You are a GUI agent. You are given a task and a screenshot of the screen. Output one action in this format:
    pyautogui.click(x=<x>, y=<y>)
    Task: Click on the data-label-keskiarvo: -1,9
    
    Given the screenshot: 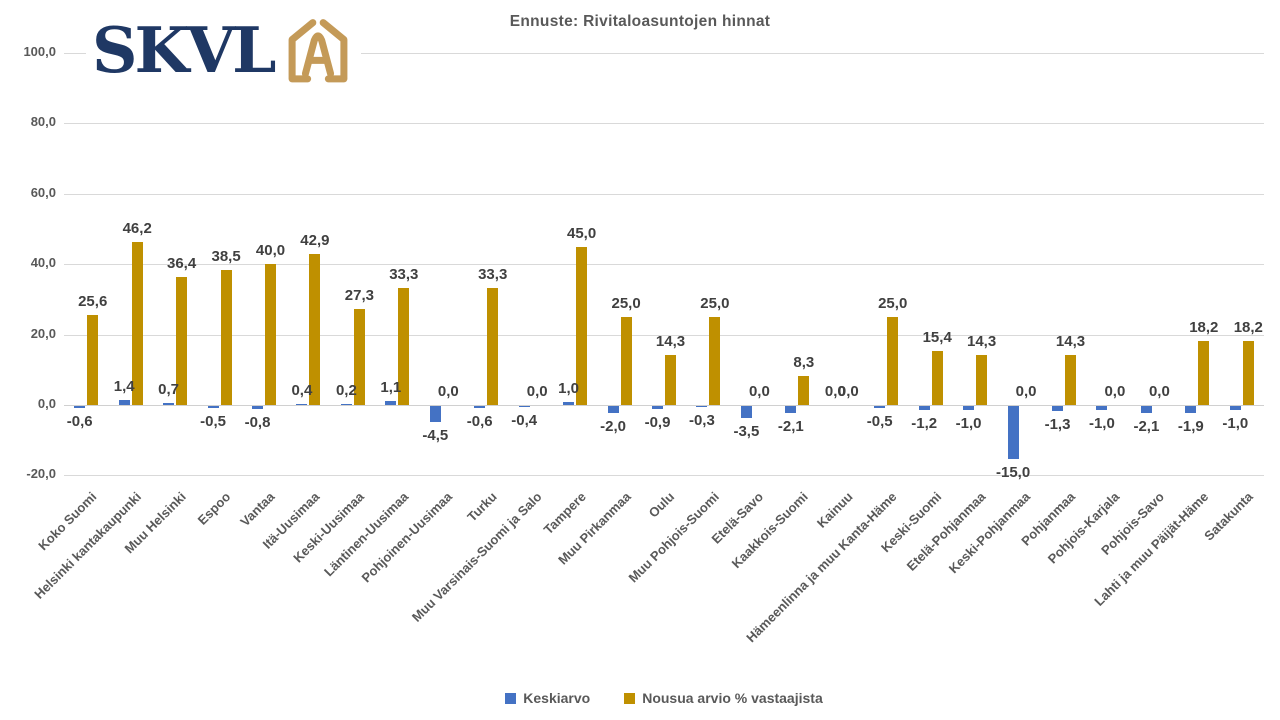 What is the action you would take?
    pyautogui.click(x=1190, y=426)
    